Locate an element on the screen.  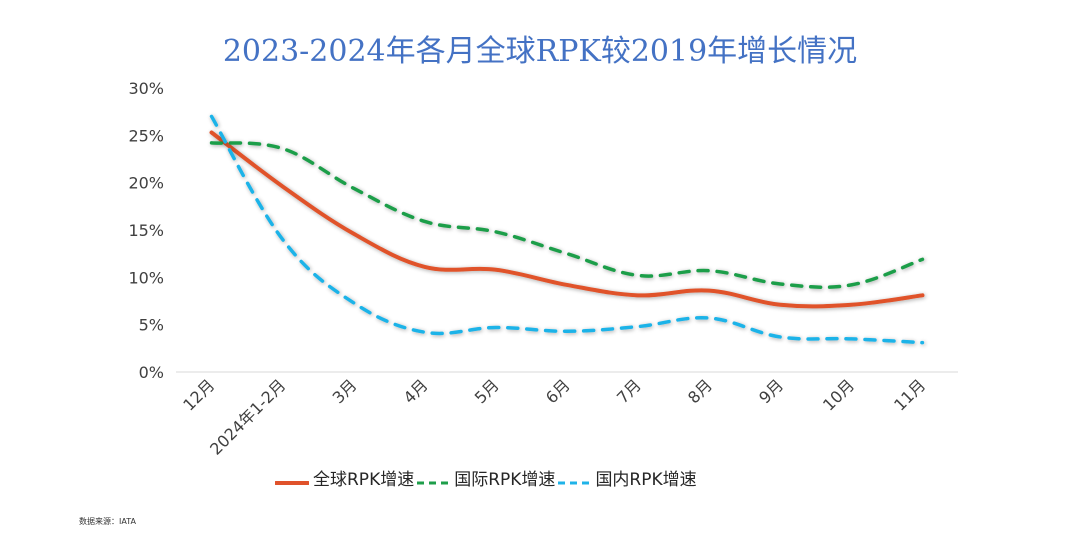
x-tick-label: 2024年1-2月 is located at coordinates (247, 416).